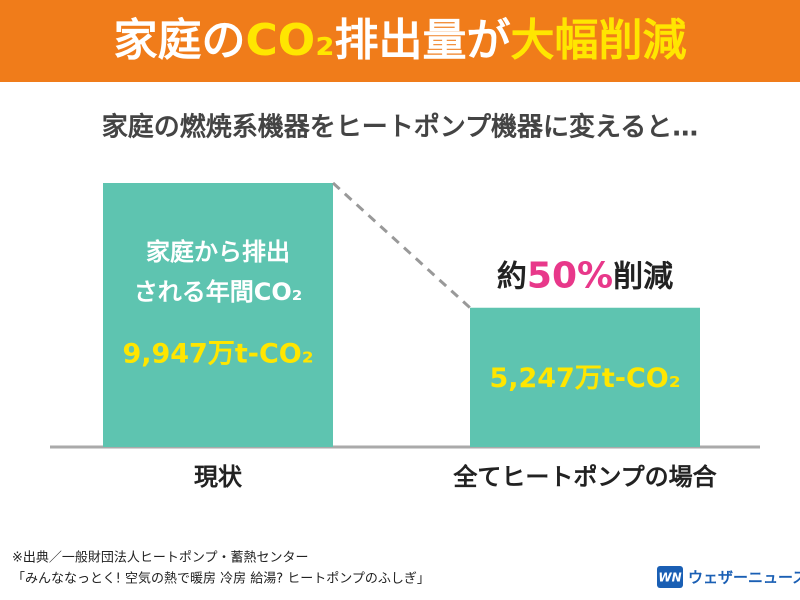 Image resolution: width=800 pixels, height=600 pixels. I want to click on annotation-segment: 約, so click(512, 276).